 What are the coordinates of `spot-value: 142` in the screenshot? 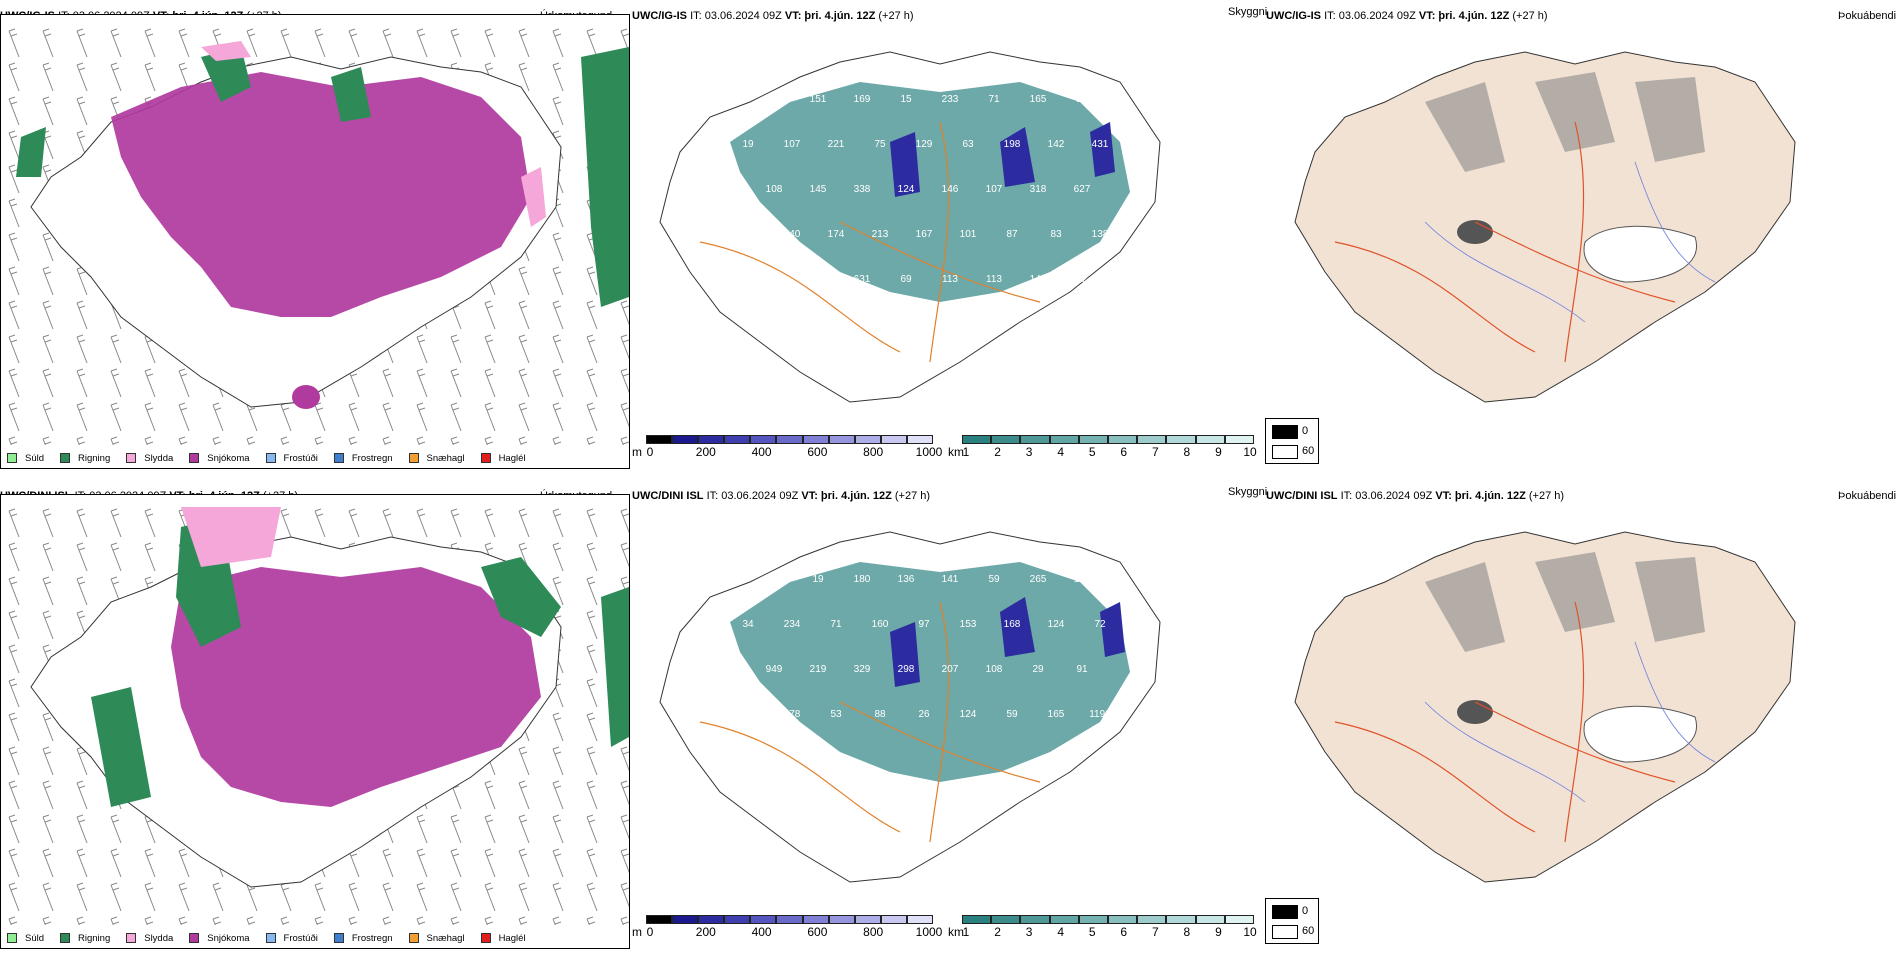 It's located at (1056, 144).